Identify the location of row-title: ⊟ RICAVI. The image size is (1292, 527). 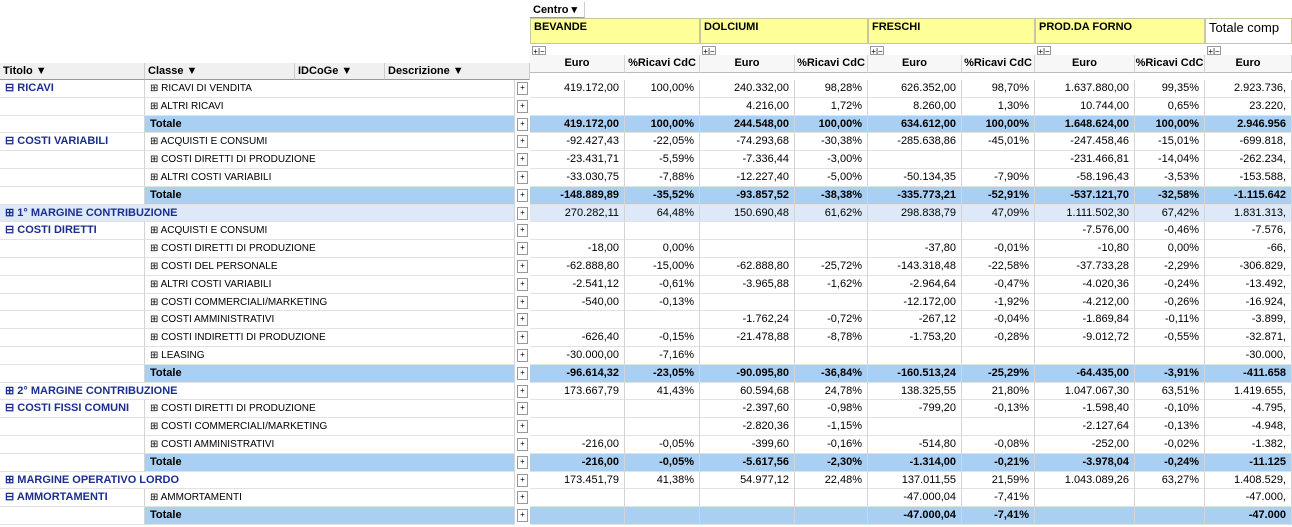
(72, 89).